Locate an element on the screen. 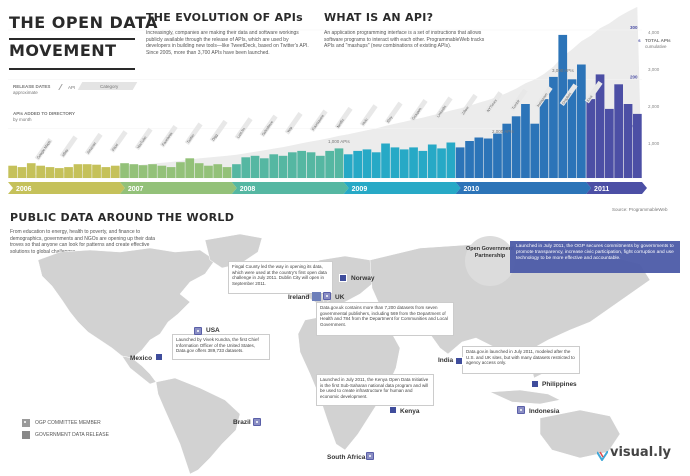 The height and width of the screenshot is (476, 690). source-label: Source: ProgrammableWeb is located at coordinates (640, 209).